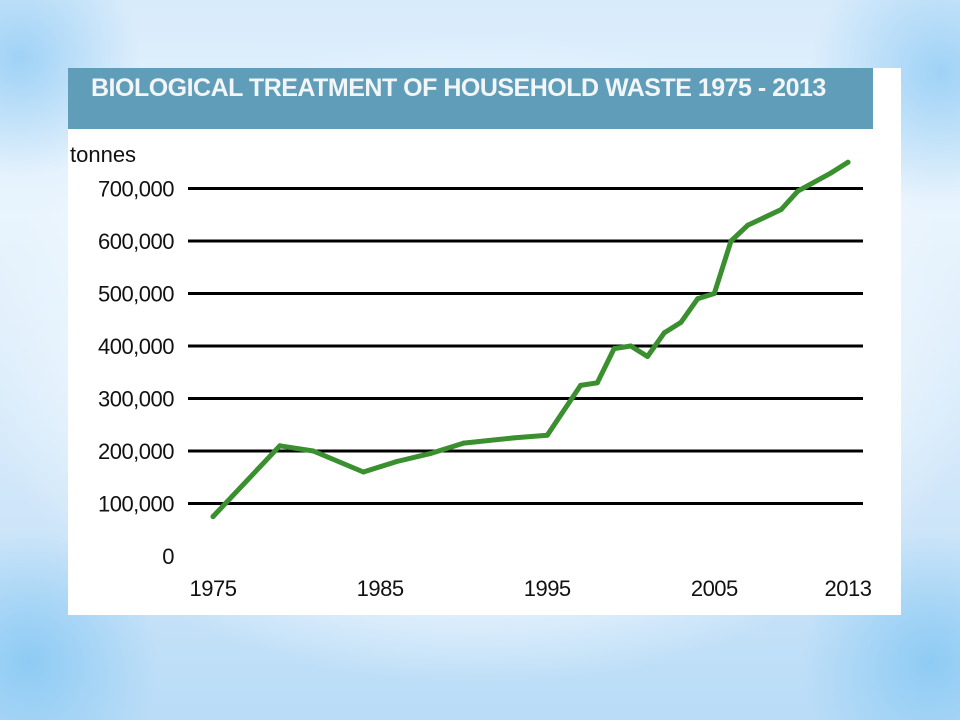 The height and width of the screenshot is (720, 960). I want to click on x-tick-label: 2005, so click(714, 588).